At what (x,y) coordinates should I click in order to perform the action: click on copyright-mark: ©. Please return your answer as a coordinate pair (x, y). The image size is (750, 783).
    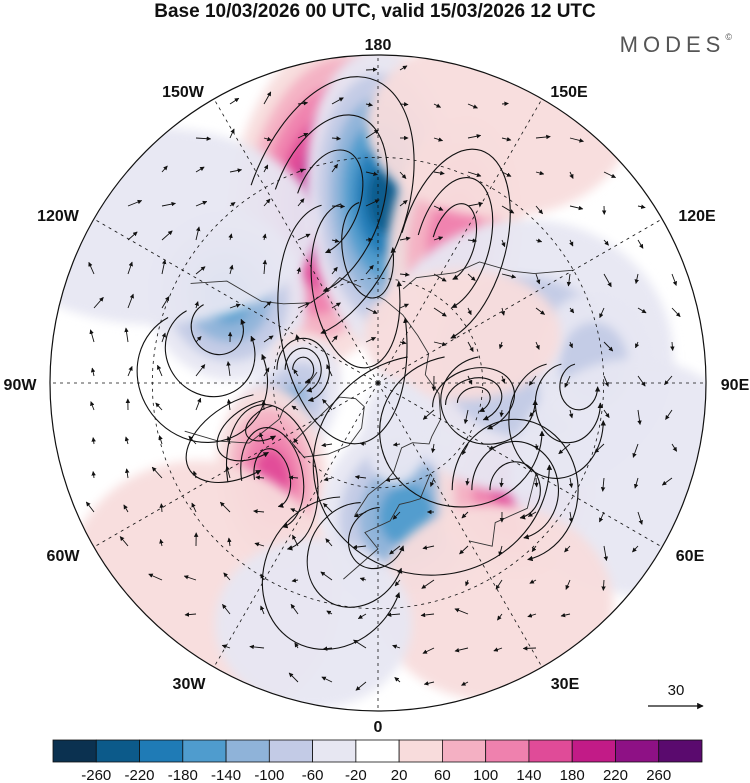
    Looking at the image, I should click on (728, 37).